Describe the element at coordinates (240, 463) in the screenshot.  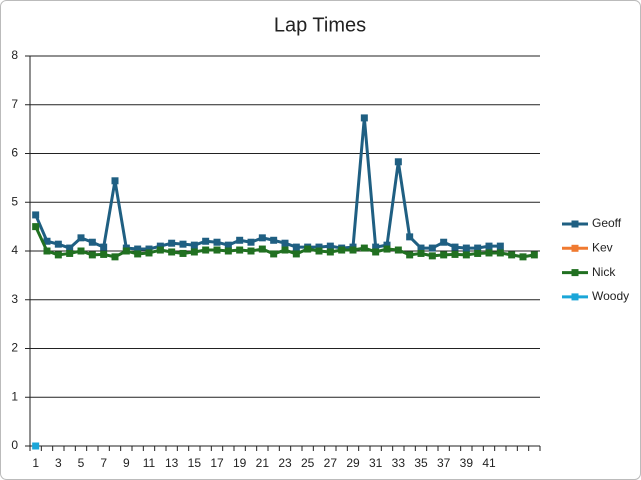
I see `x-tick-label: 19` at that location.